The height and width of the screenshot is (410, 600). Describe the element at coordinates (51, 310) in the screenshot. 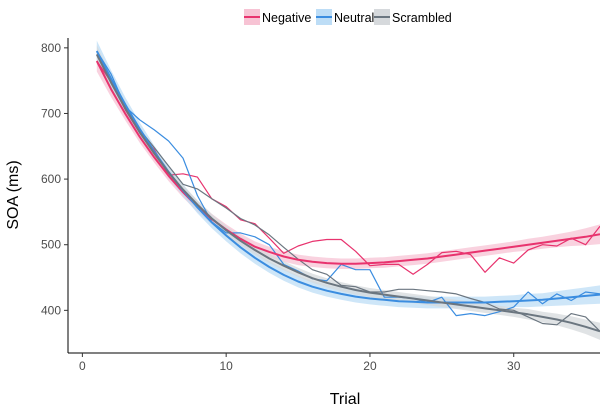

I see `y-tick-label: 400` at that location.